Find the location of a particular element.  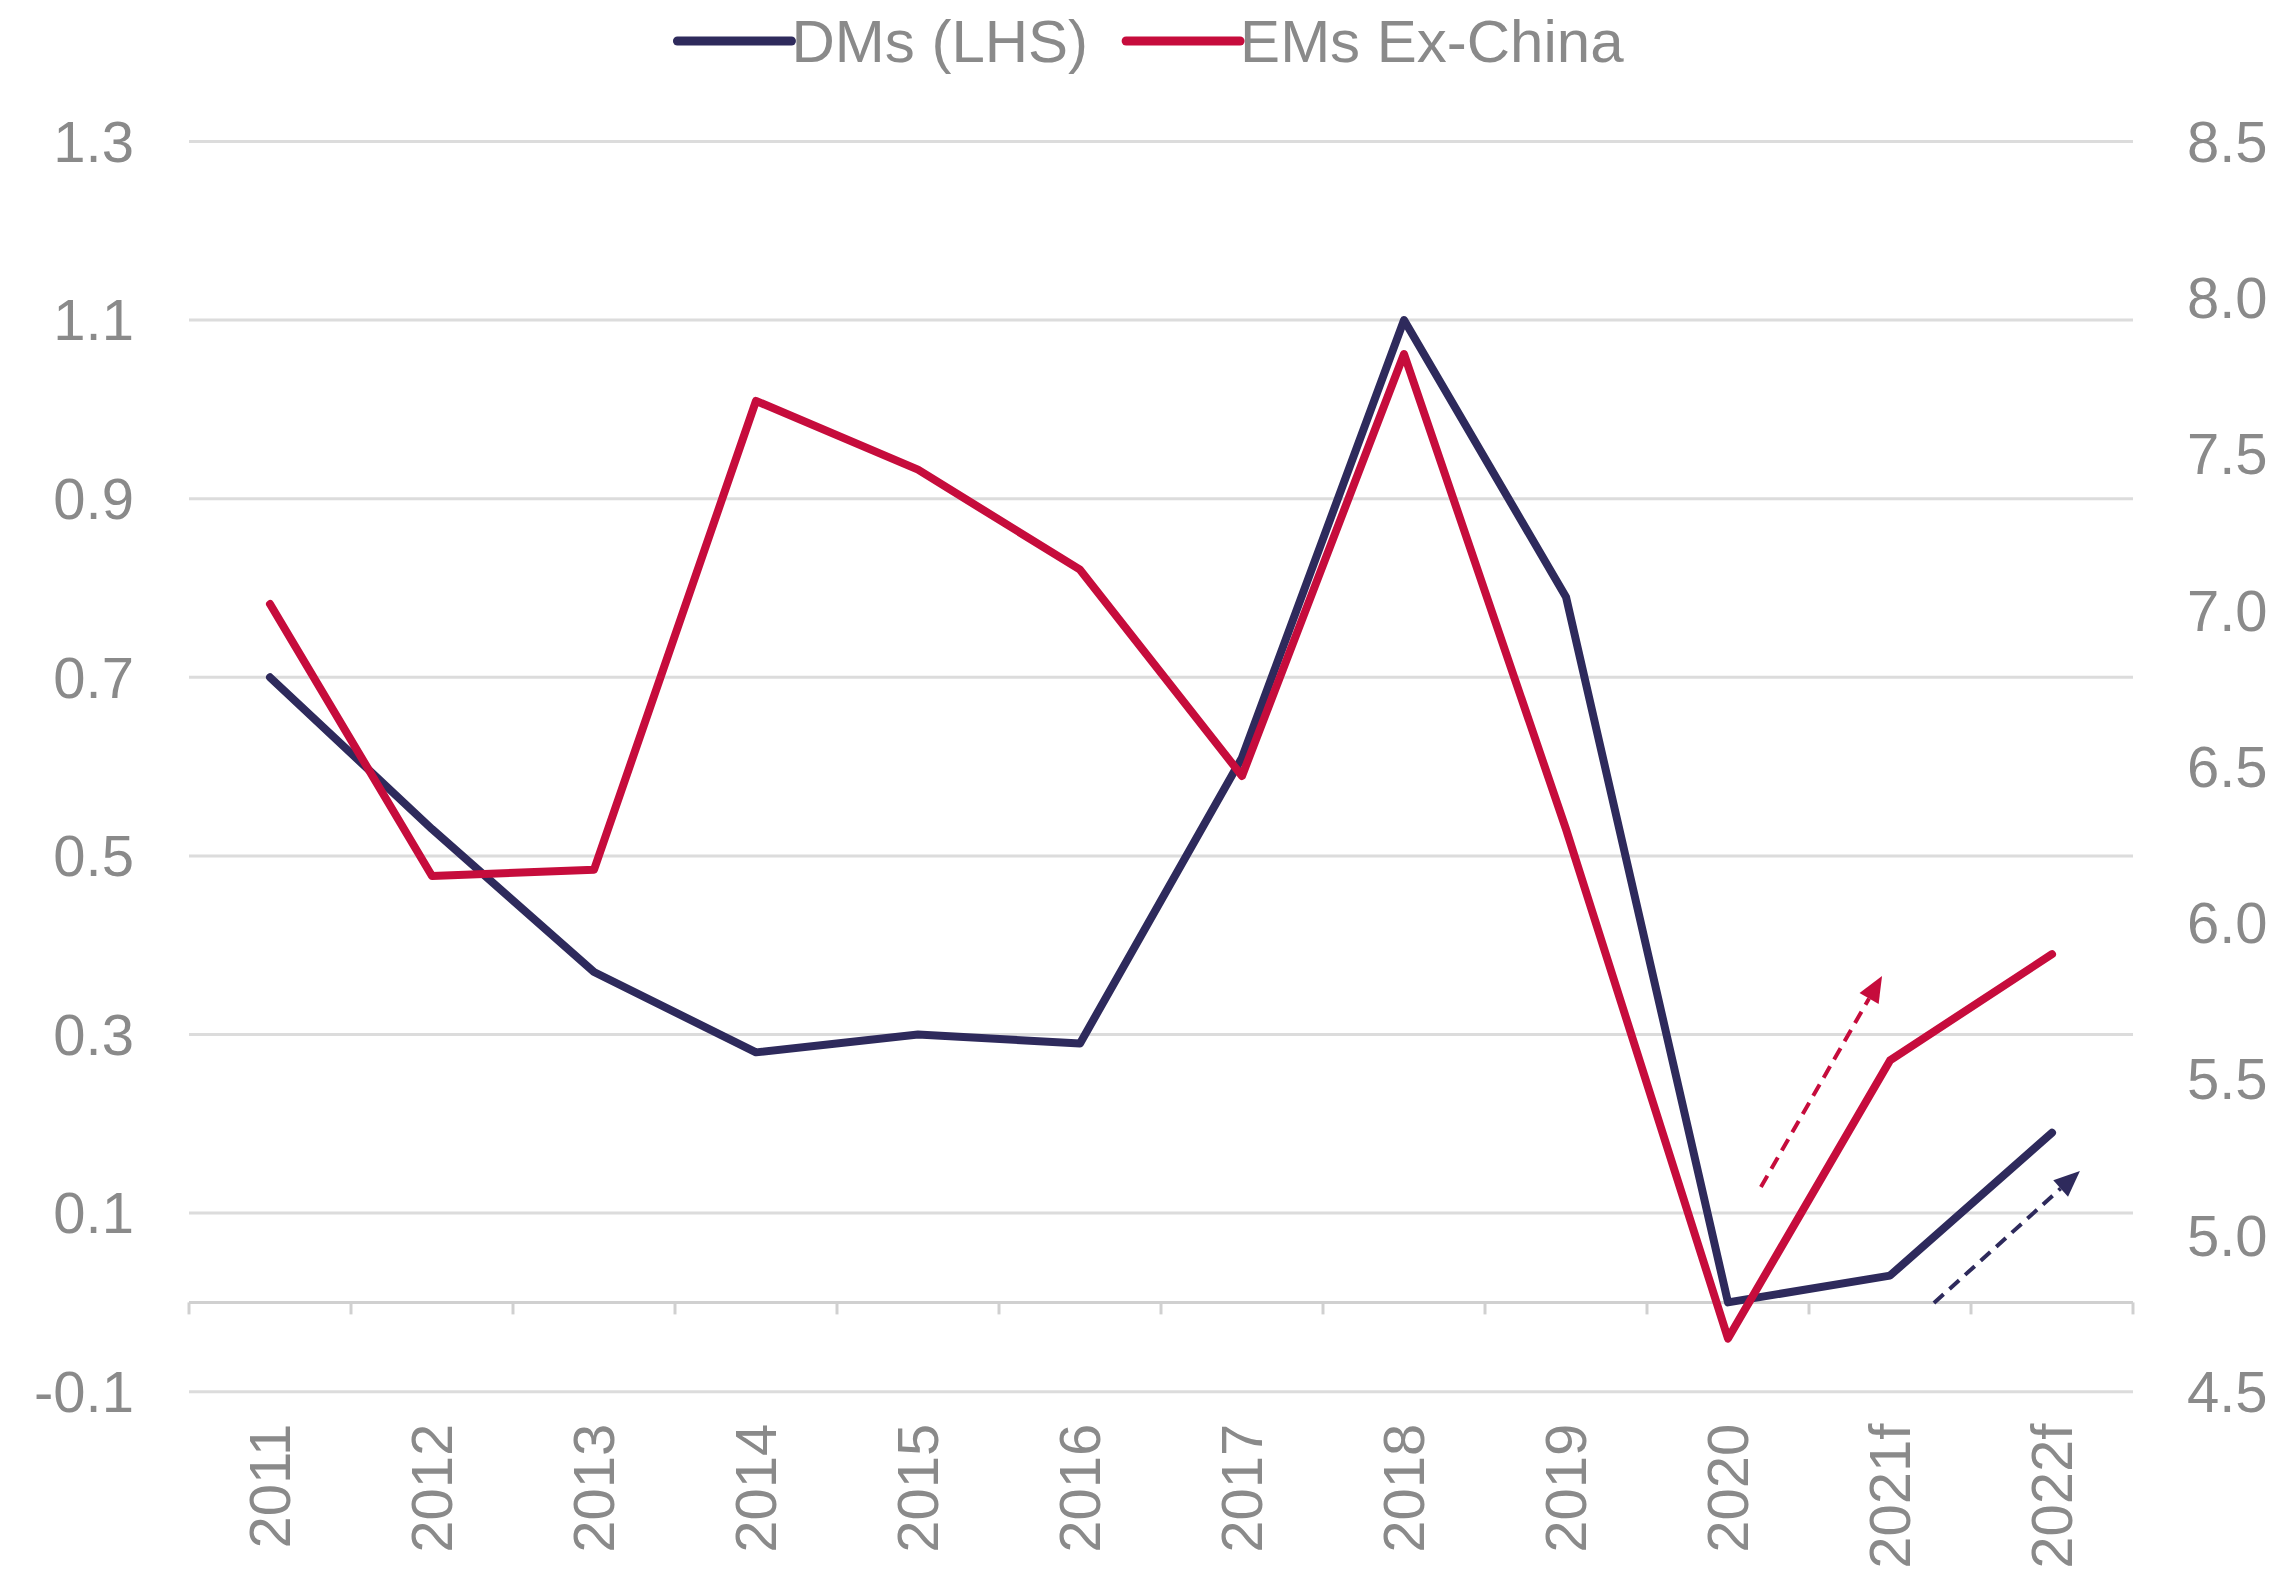

y2-tick-label: 5.0 is located at coordinates (2227, 1235).